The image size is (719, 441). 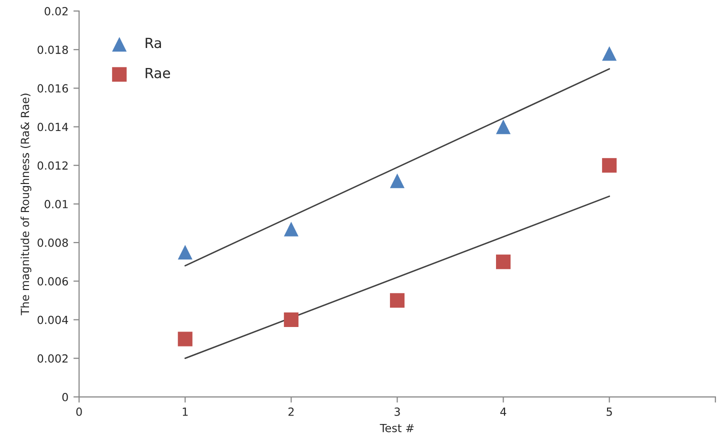 What do you see at coordinates (53, 281) in the screenshot?
I see `y-tick-label: 0.006` at bounding box center [53, 281].